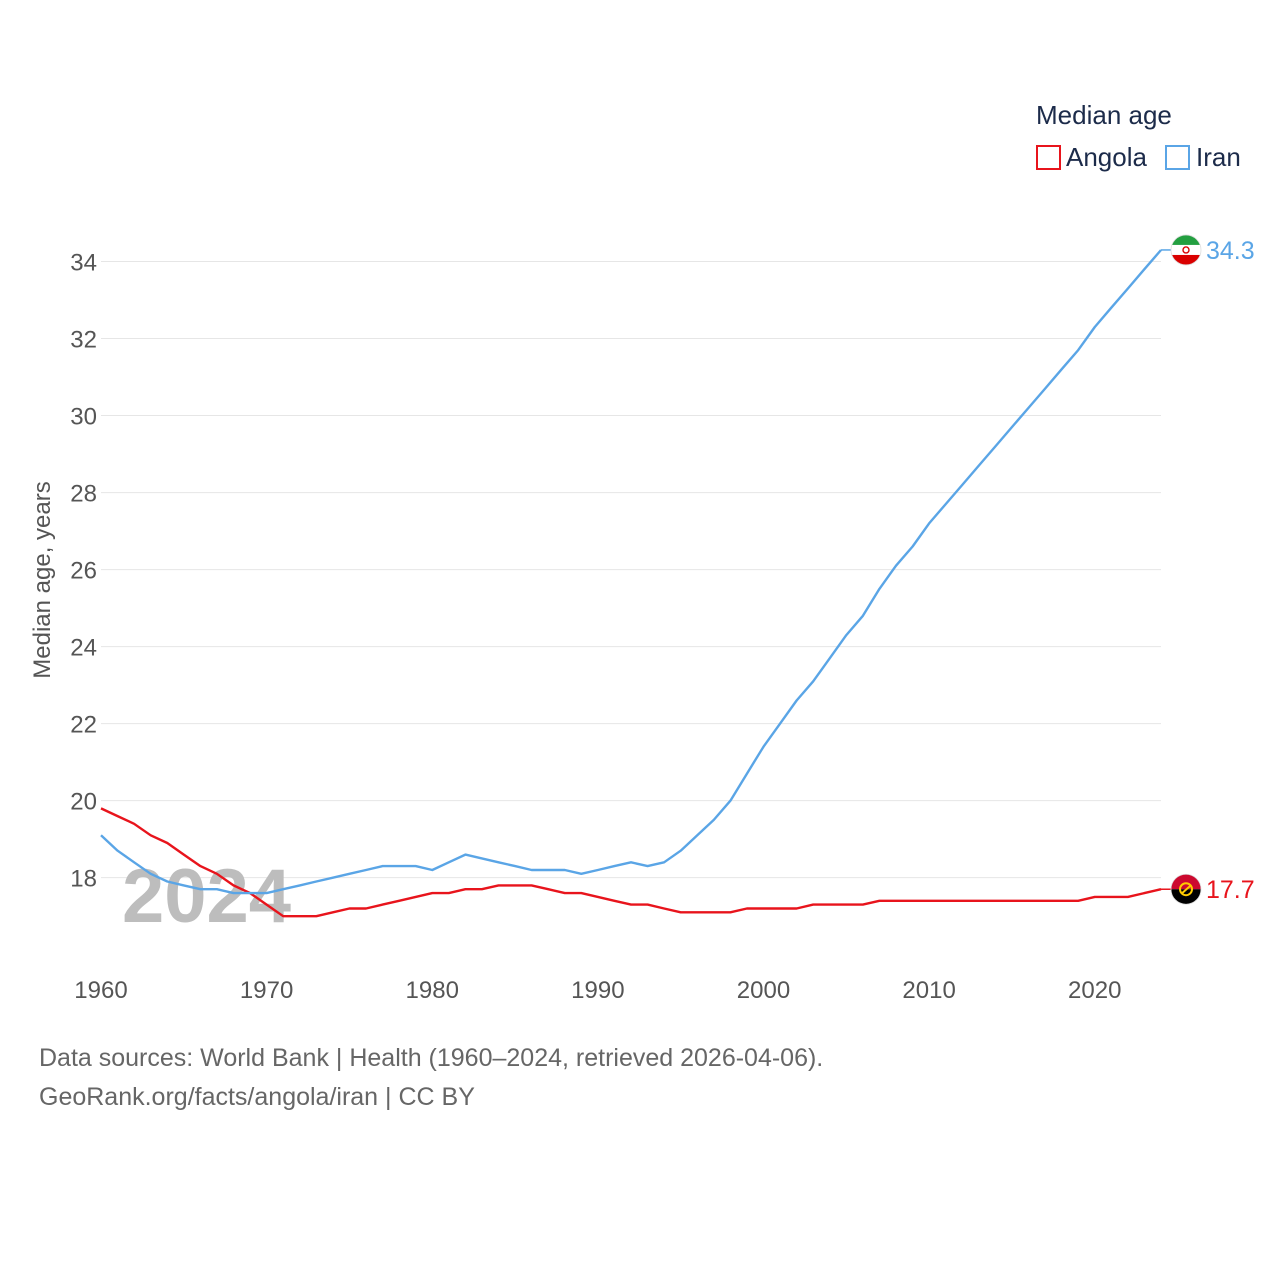 Image resolution: width=1280 pixels, height=1280 pixels. What do you see at coordinates (1230, 251) in the screenshot?
I see `end-value-label-iran: 34.3` at bounding box center [1230, 251].